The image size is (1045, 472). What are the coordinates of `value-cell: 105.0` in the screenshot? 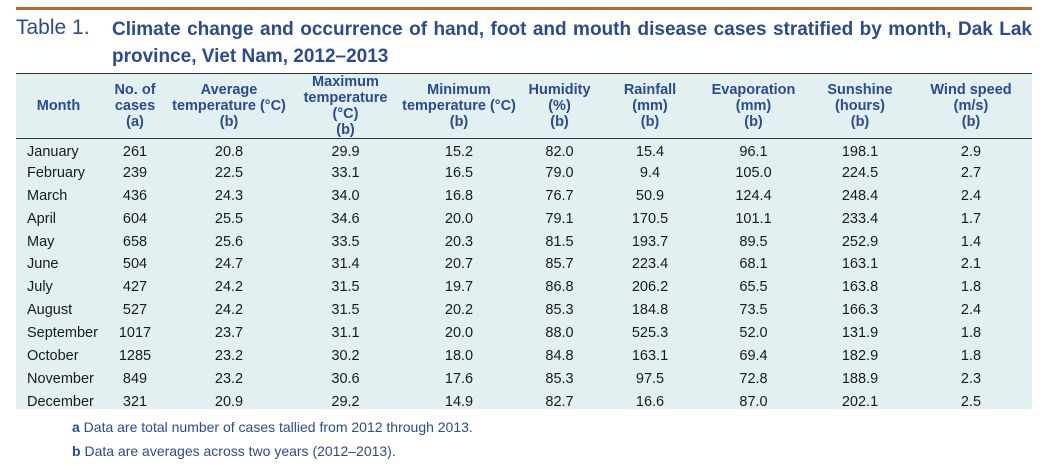 It's located at (753, 172).